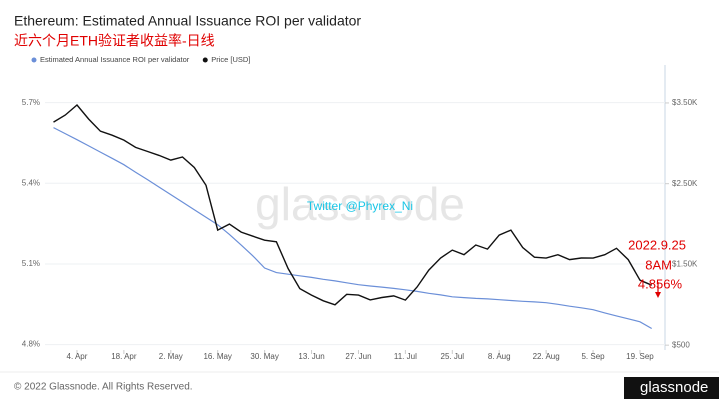 Image resolution: width=719 pixels, height=410 pixels. What do you see at coordinates (640, 356) in the screenshot?
I see `x-tick-label: 19. Sep` at bounding box center [640, 356].